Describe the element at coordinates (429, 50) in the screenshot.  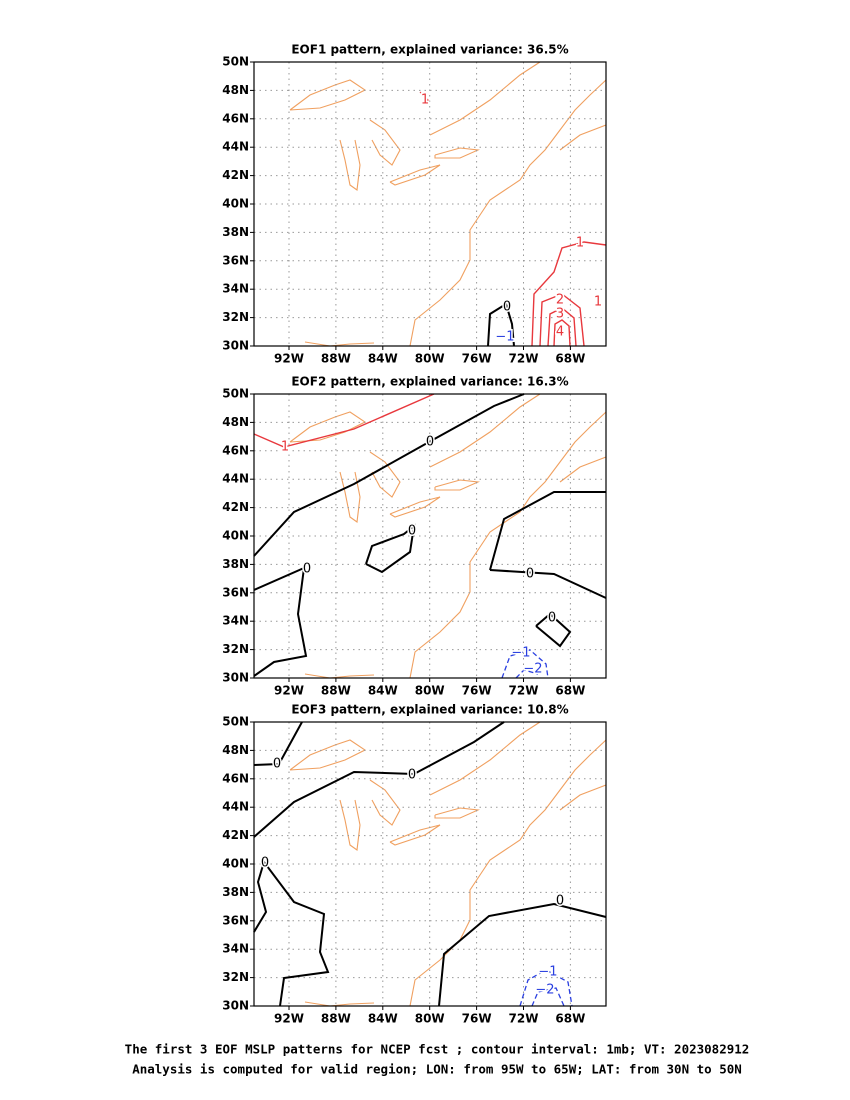
I see `panel-title: EOF1 pattern, explained variance: 36.5%` at that location.